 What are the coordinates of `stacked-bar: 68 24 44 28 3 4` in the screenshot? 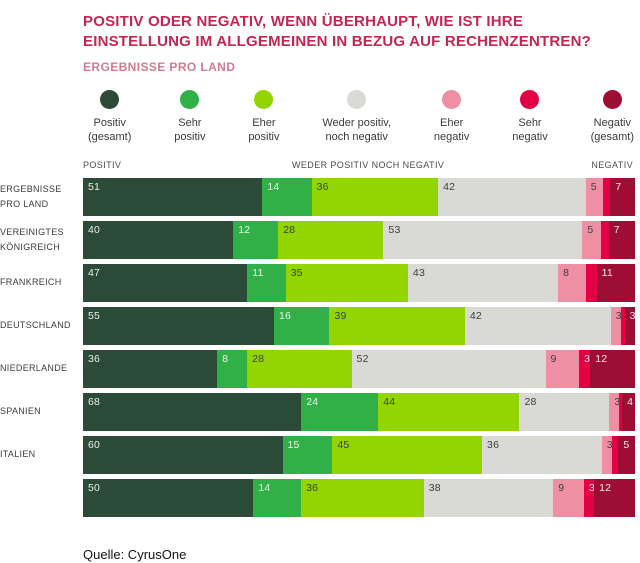 It's located at (359, 411).